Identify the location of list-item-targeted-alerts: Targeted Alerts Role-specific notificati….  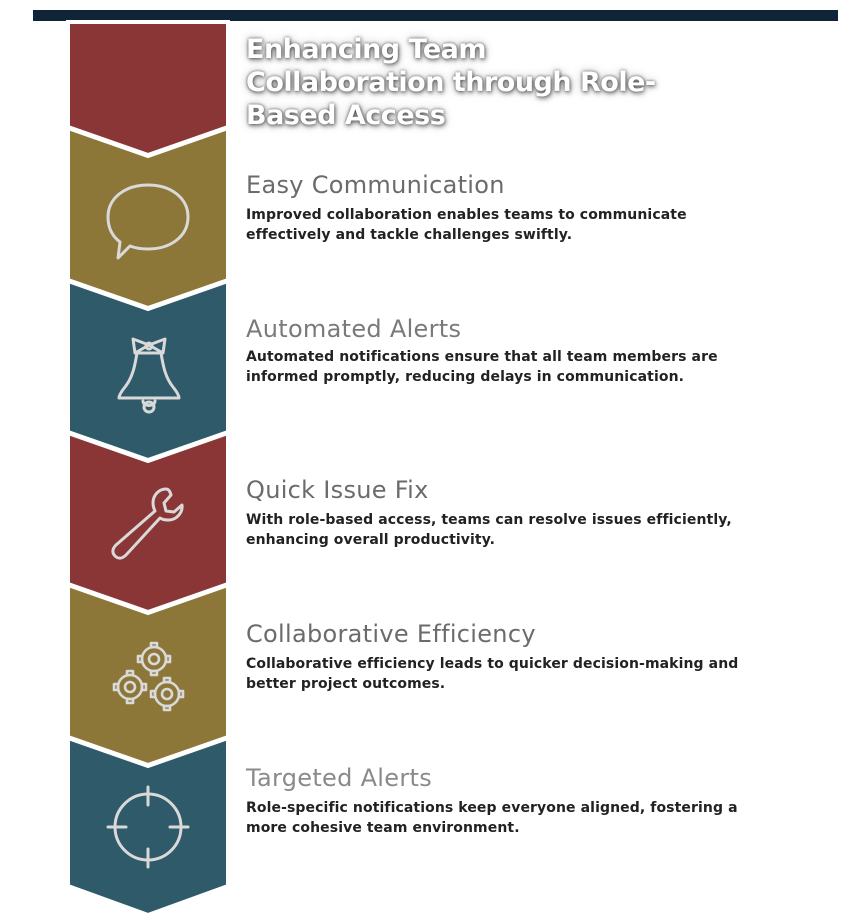
(506, 800).